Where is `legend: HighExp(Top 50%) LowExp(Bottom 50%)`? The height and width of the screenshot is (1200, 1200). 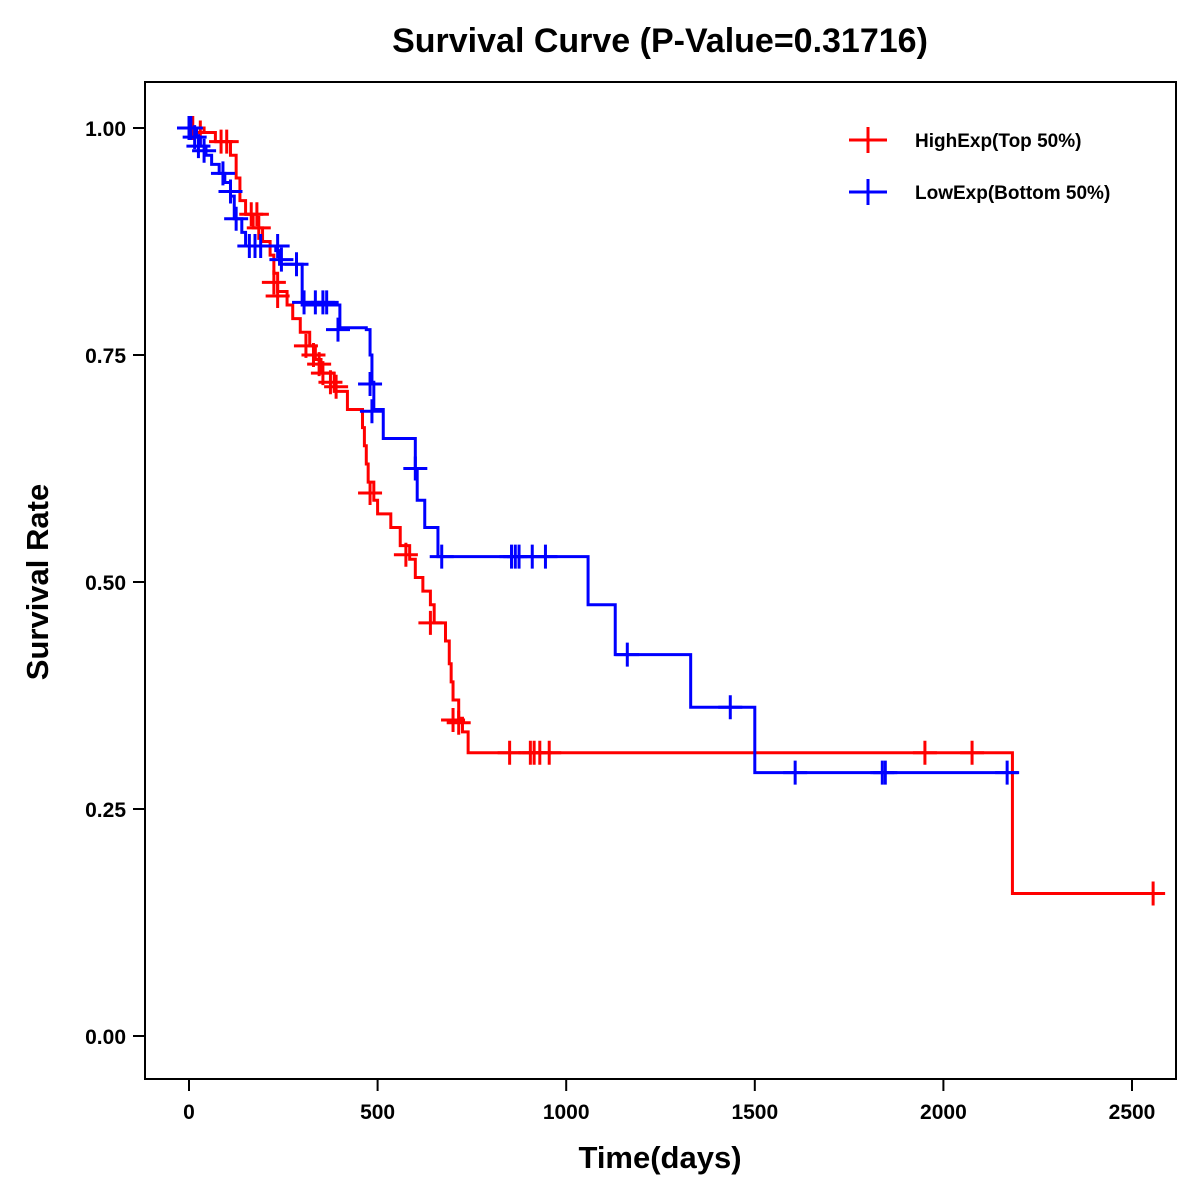
legend: HighExp(Top 50%) LowExp(Bottom 50%) is located at coordinates (979, 166).